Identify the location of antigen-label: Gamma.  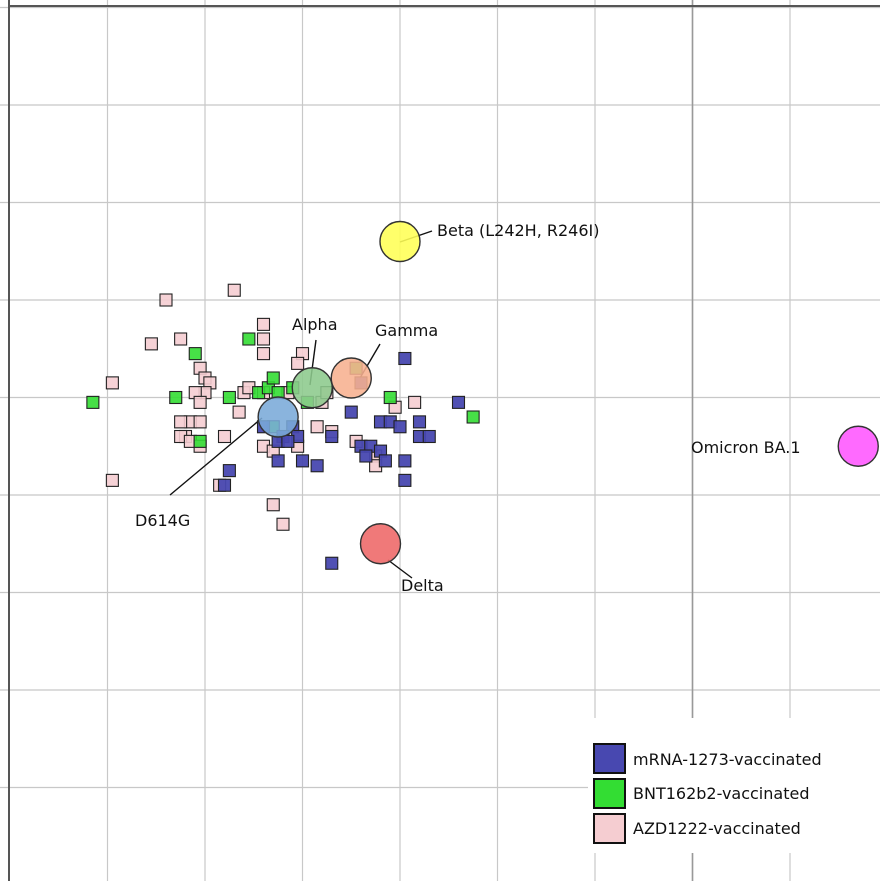
(406, 330).